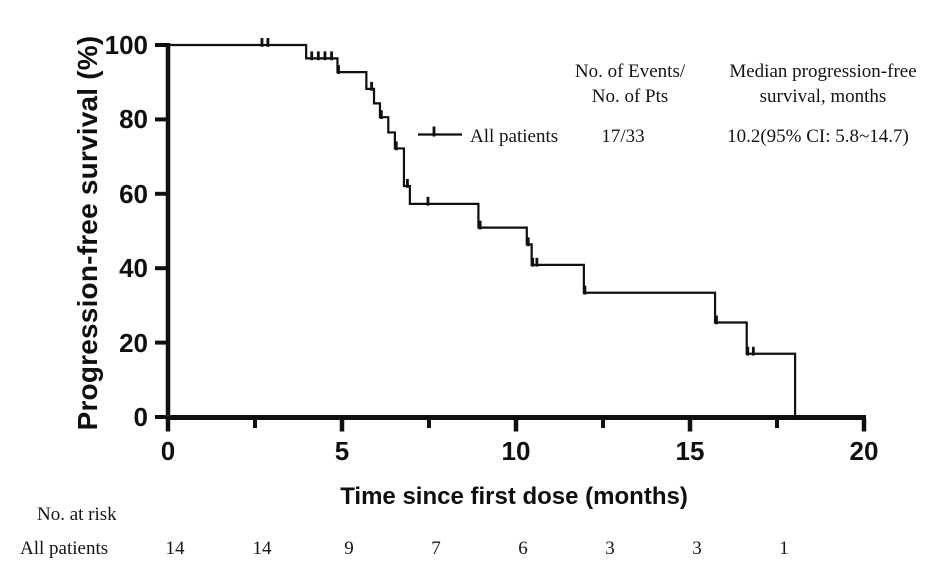  What do you see at coordinates (133, 193) in the screenshot?
I see `y-tick-label: 60` at bounding box center [133, 193].